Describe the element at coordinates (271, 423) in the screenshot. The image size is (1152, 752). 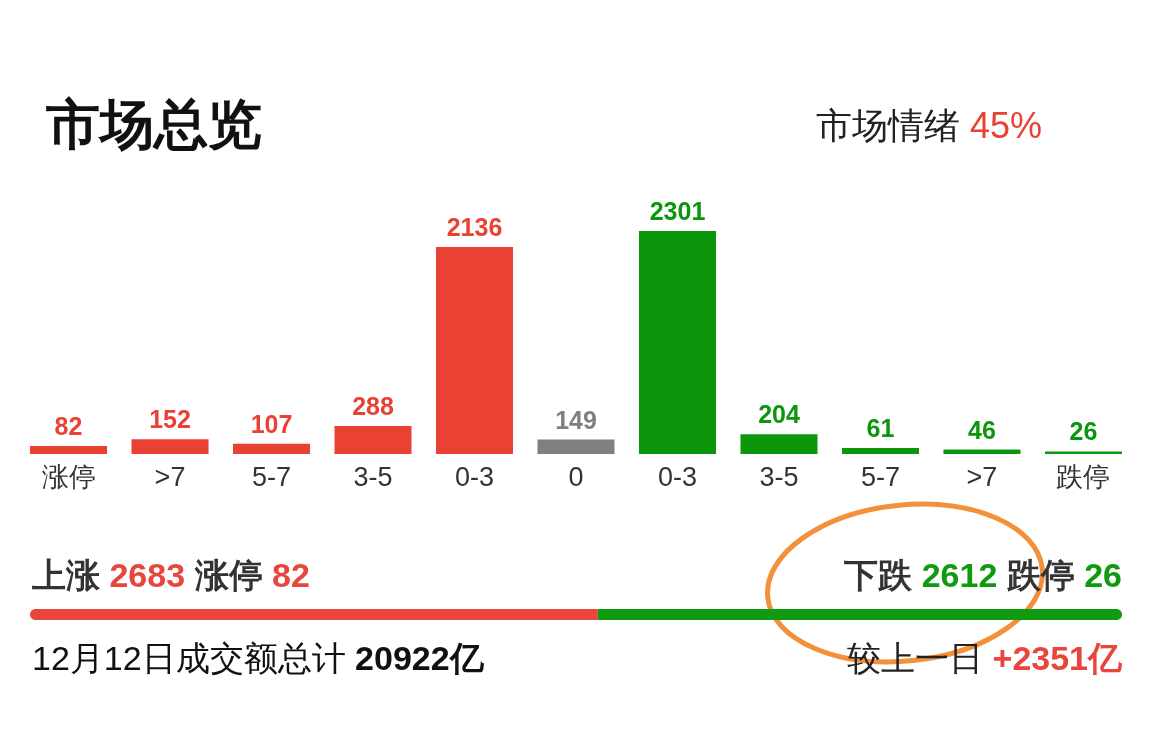
I see `data-label: 107` at that location.